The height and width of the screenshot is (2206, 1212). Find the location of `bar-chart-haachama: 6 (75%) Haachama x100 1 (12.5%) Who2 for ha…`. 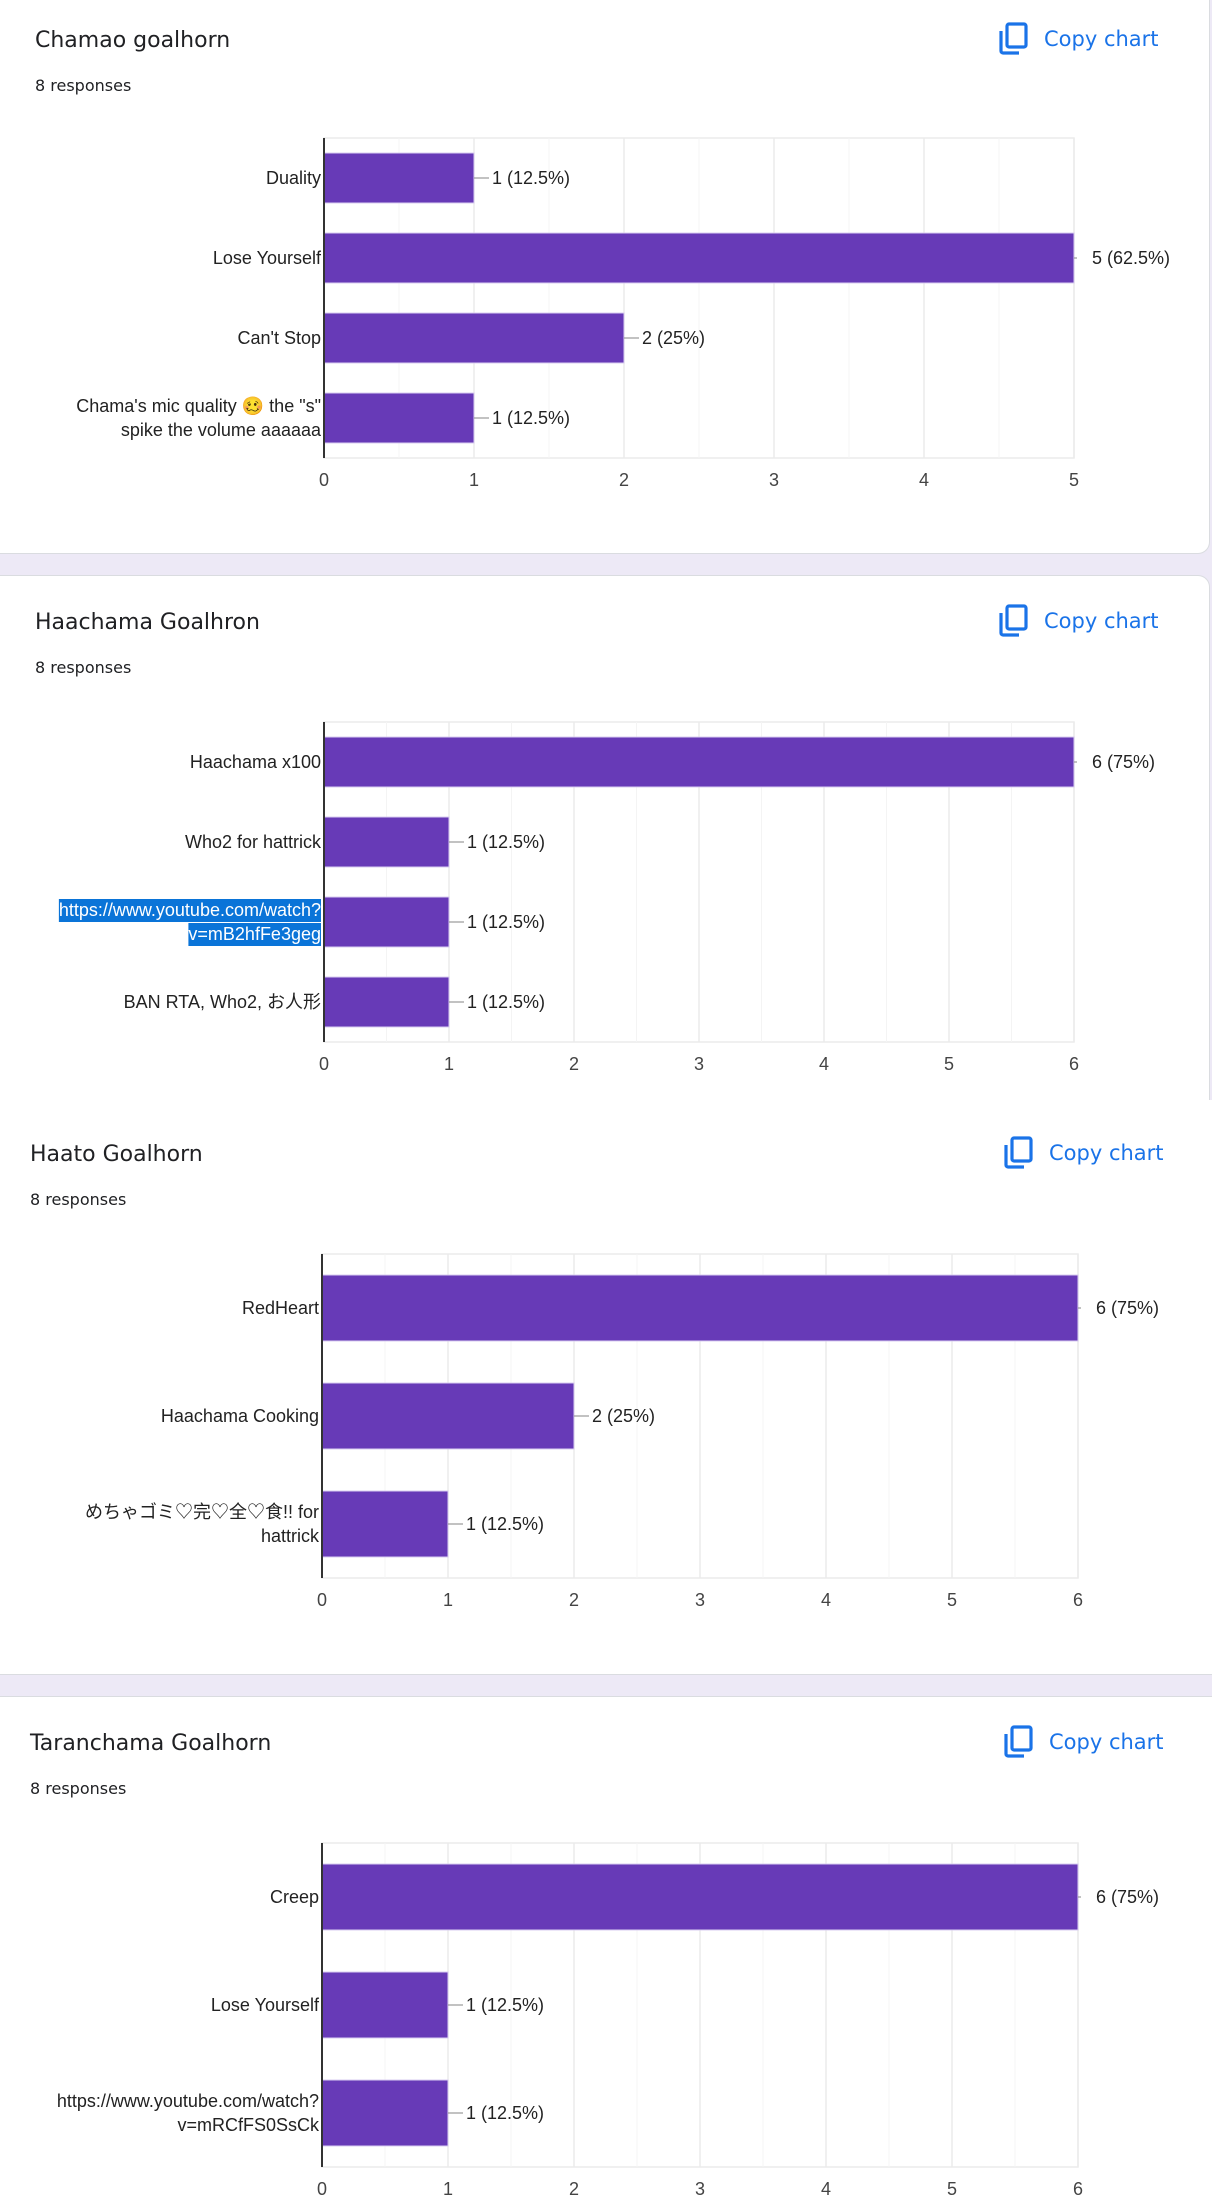

bar-chart-haachama: 6 (75%) Haachama x100 1 (12.5%) Who2 for ha… is located at coordinates (606, 897).